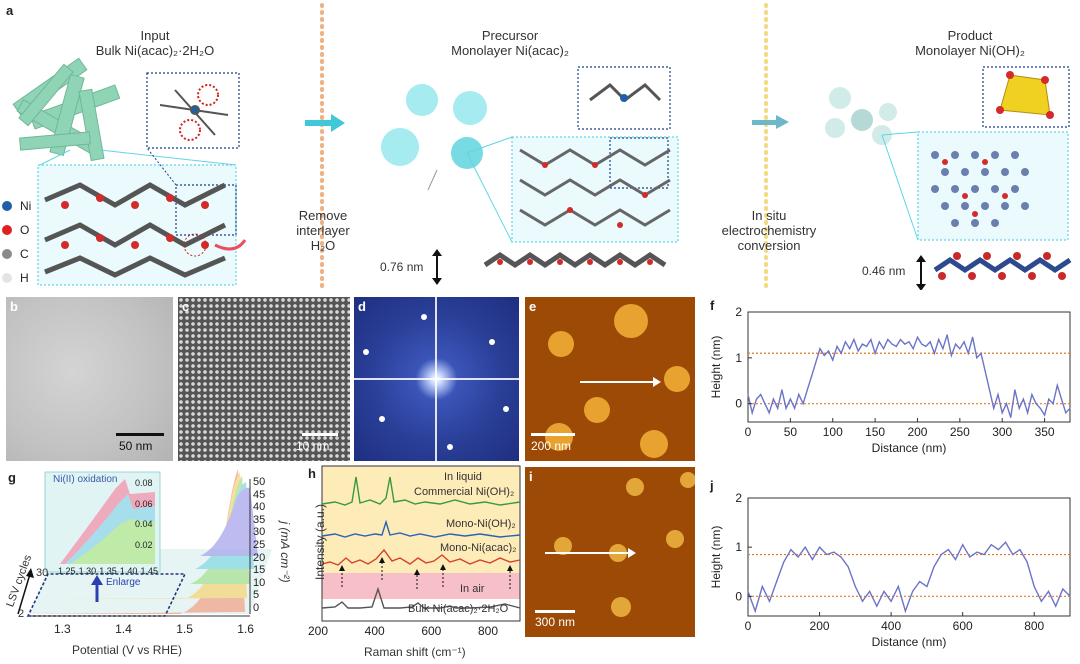 The height and width of the screenshot is (664, 1080). I want to click on h-x-axis-label: Raman shift (cm⁻¹), so click(415, 652).